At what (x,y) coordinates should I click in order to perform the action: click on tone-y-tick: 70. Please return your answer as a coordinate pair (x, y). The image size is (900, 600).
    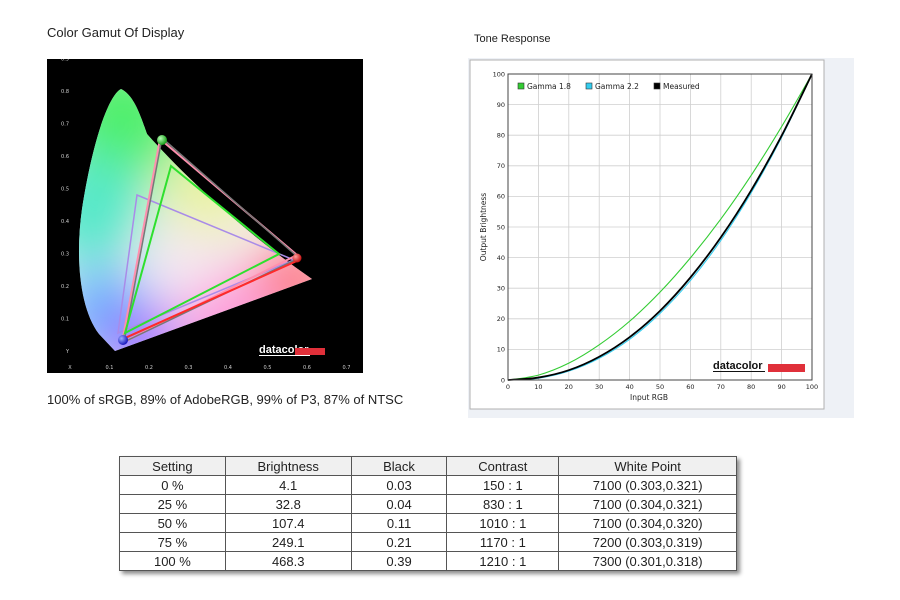
    Looking at the image, I should click on (501, 166).